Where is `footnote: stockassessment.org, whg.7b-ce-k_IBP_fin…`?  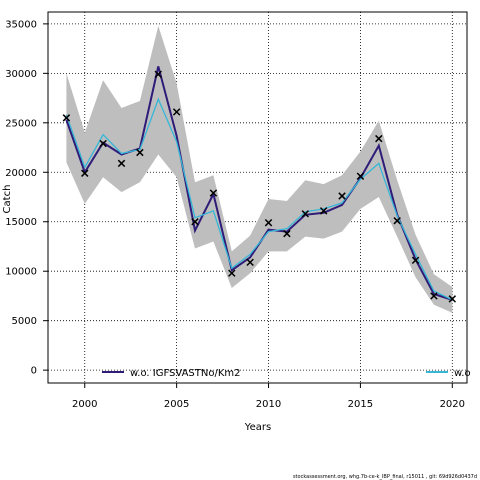
footnote: stockassessment.org, whg.7b-ce-k_IBP_fin… is located at coordinates (385, 477).